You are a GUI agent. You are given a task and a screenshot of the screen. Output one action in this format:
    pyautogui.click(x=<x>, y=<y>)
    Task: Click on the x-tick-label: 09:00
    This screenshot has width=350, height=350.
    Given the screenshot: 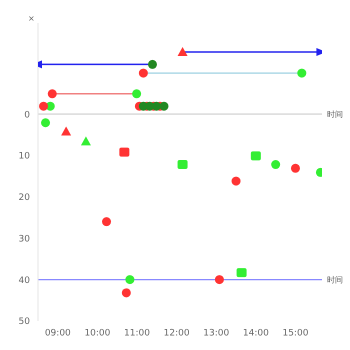 What is the action you would take?
    pyautogui.click(x=58, y=333)
    